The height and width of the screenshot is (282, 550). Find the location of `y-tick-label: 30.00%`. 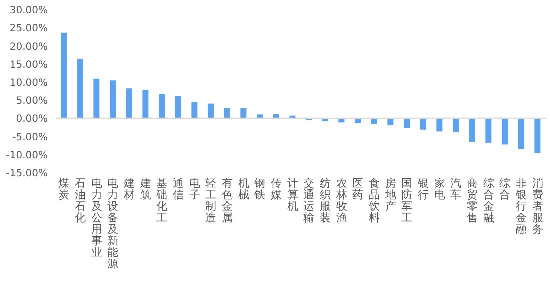

y-tick-label: 30.00% is located at coordinates (29, 11).